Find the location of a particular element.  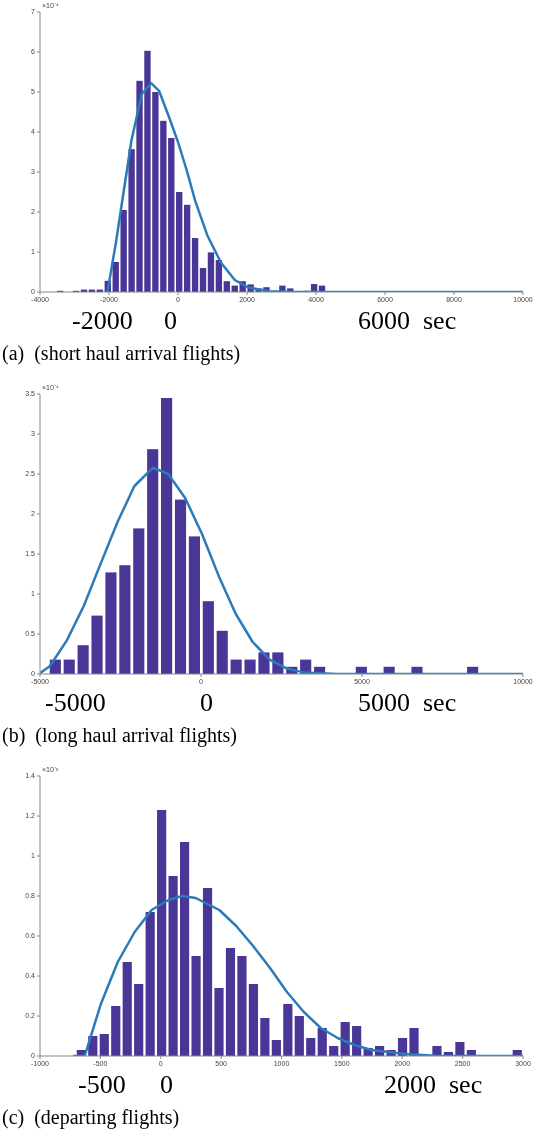

text: 5000 sec is located at coordinates (407, 703).